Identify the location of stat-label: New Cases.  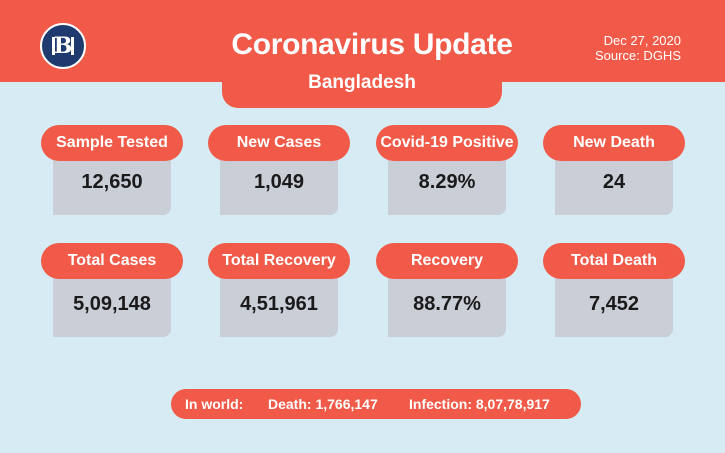
(279, 143).